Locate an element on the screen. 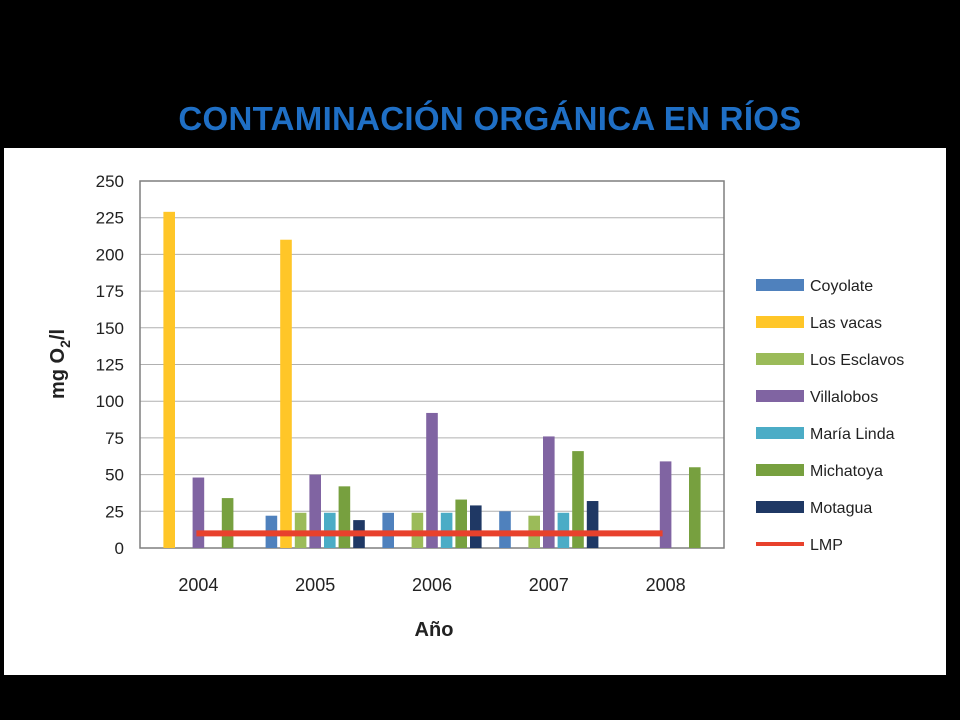 This screenshot has width=960, height=720. y-tick-label: 250 is located at coordinates (110, 181).